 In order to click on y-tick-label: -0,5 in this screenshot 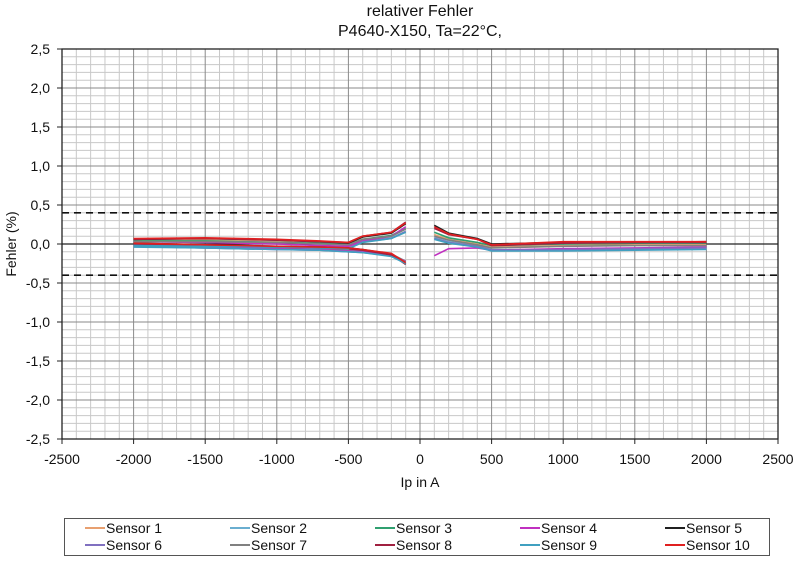, I will do `click(38, 283)`.